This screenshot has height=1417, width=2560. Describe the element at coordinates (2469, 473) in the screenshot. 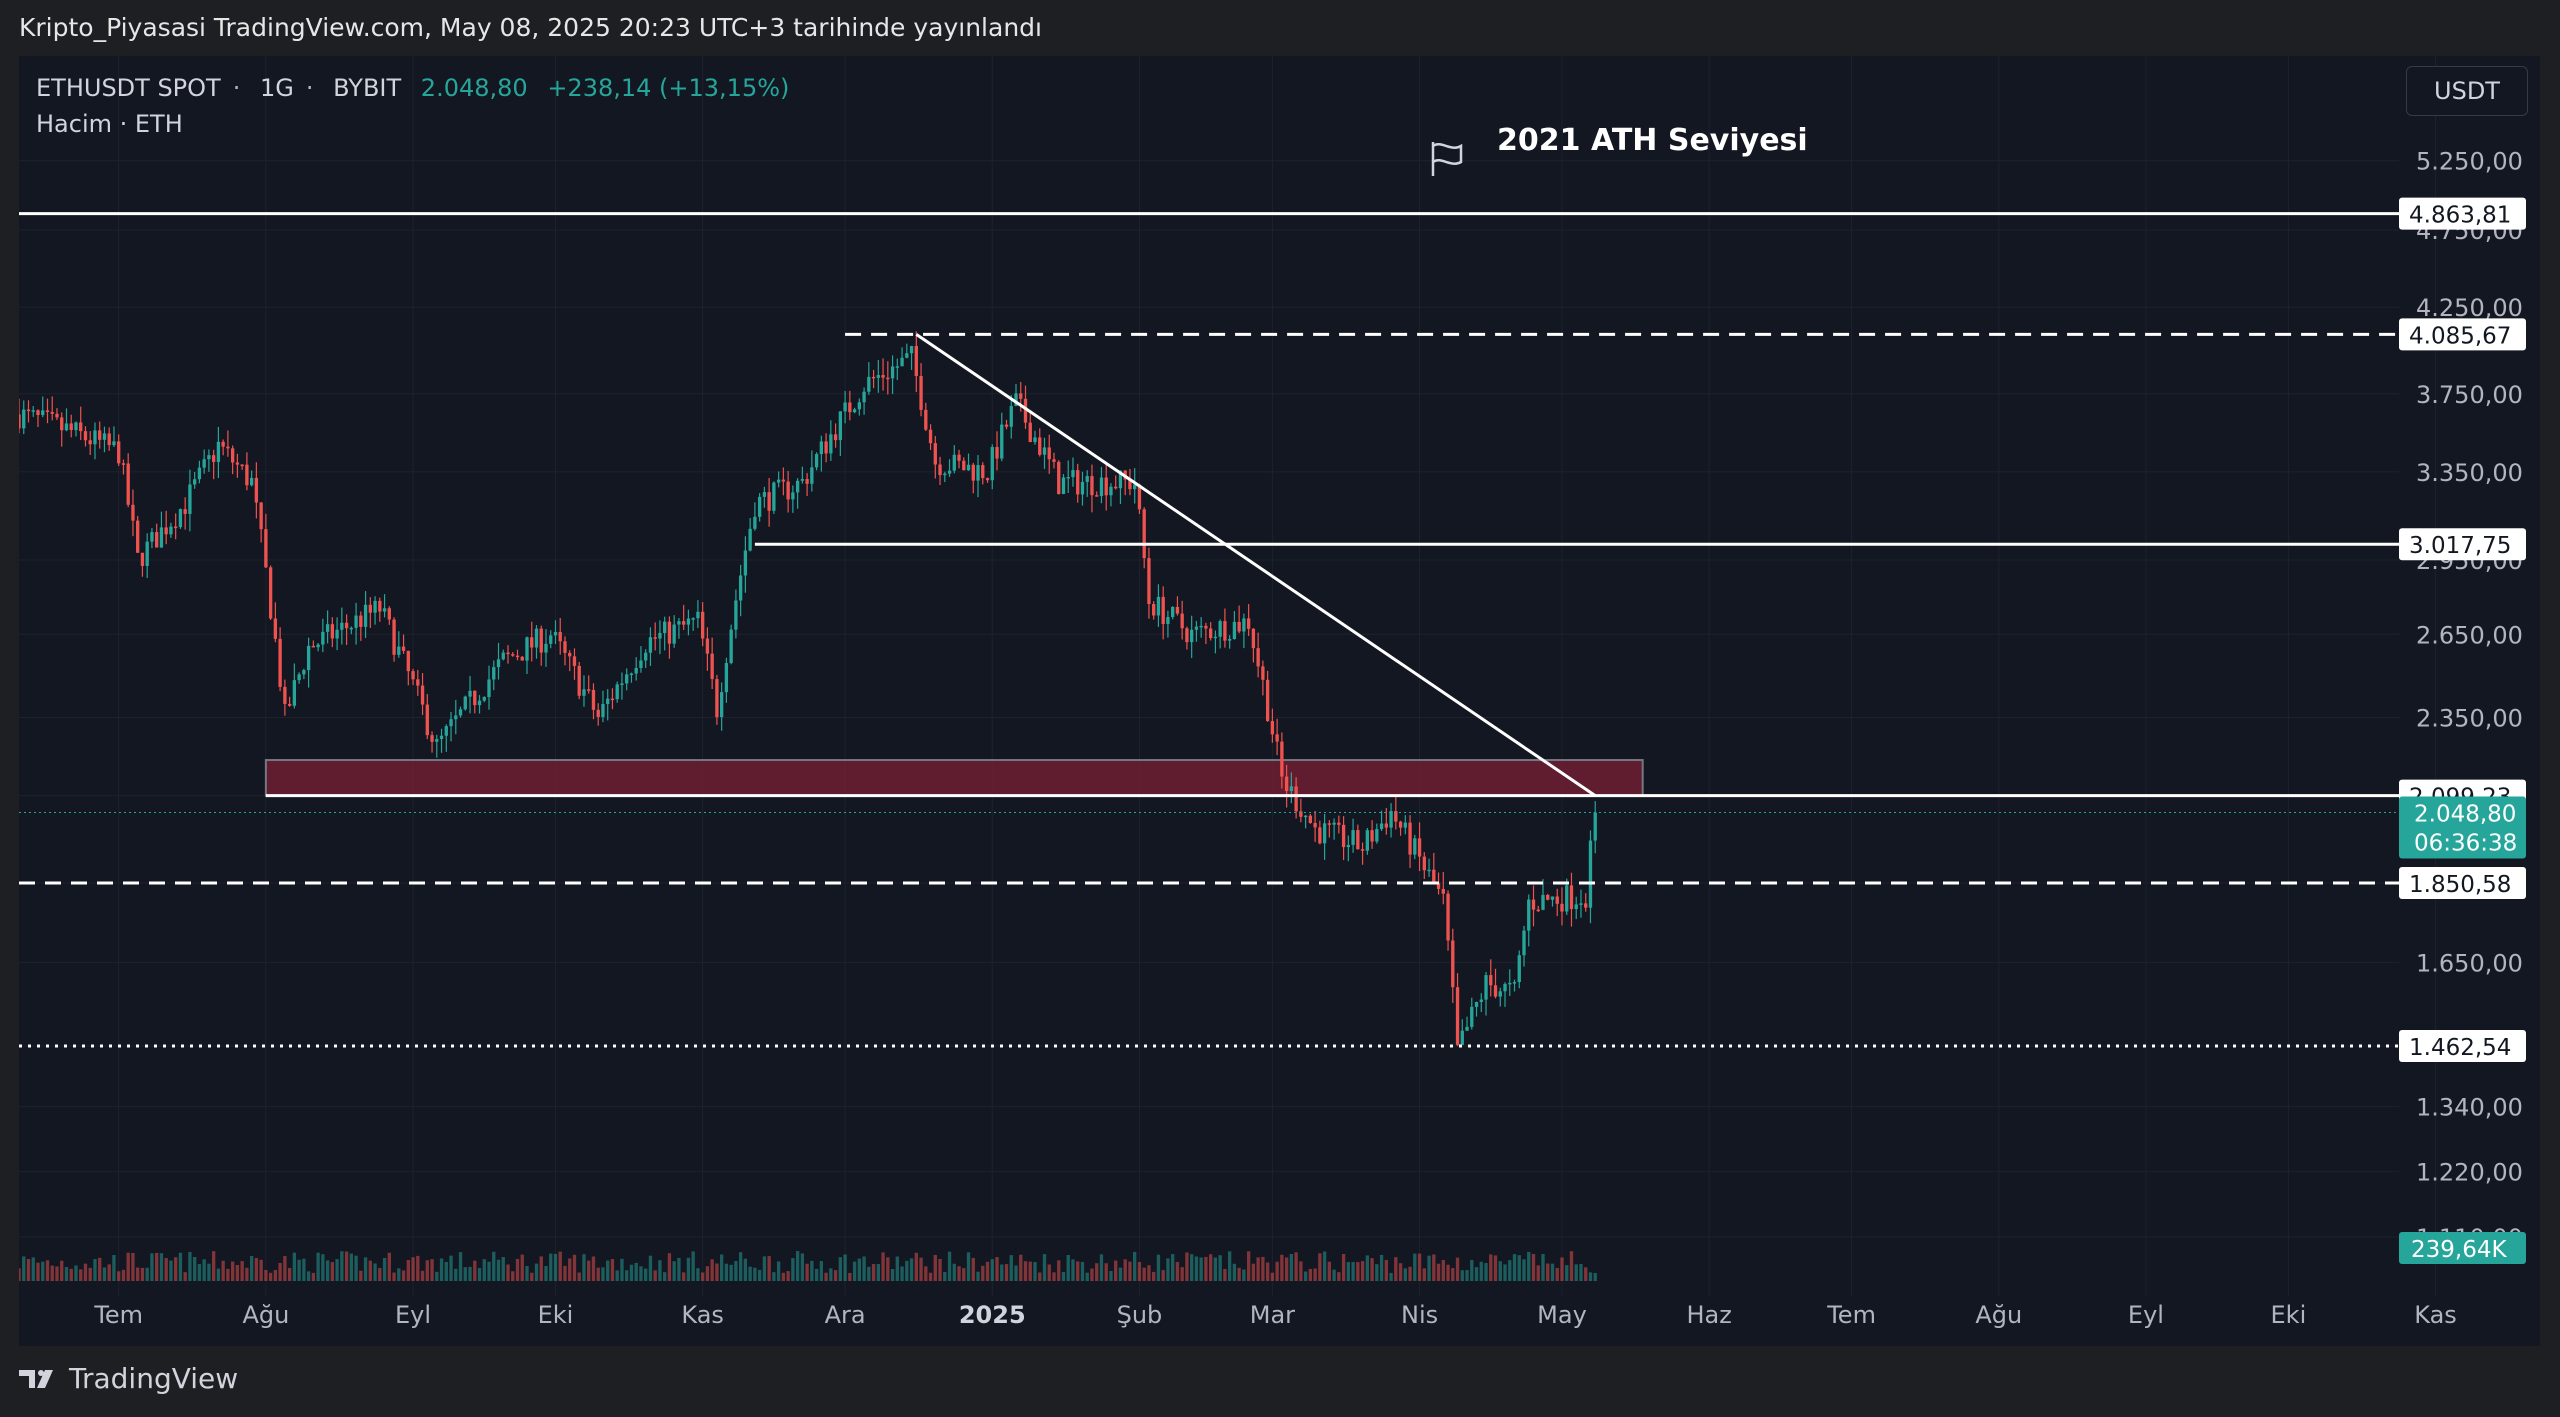

I see `y-tick-label: 3.350,00` at that location.